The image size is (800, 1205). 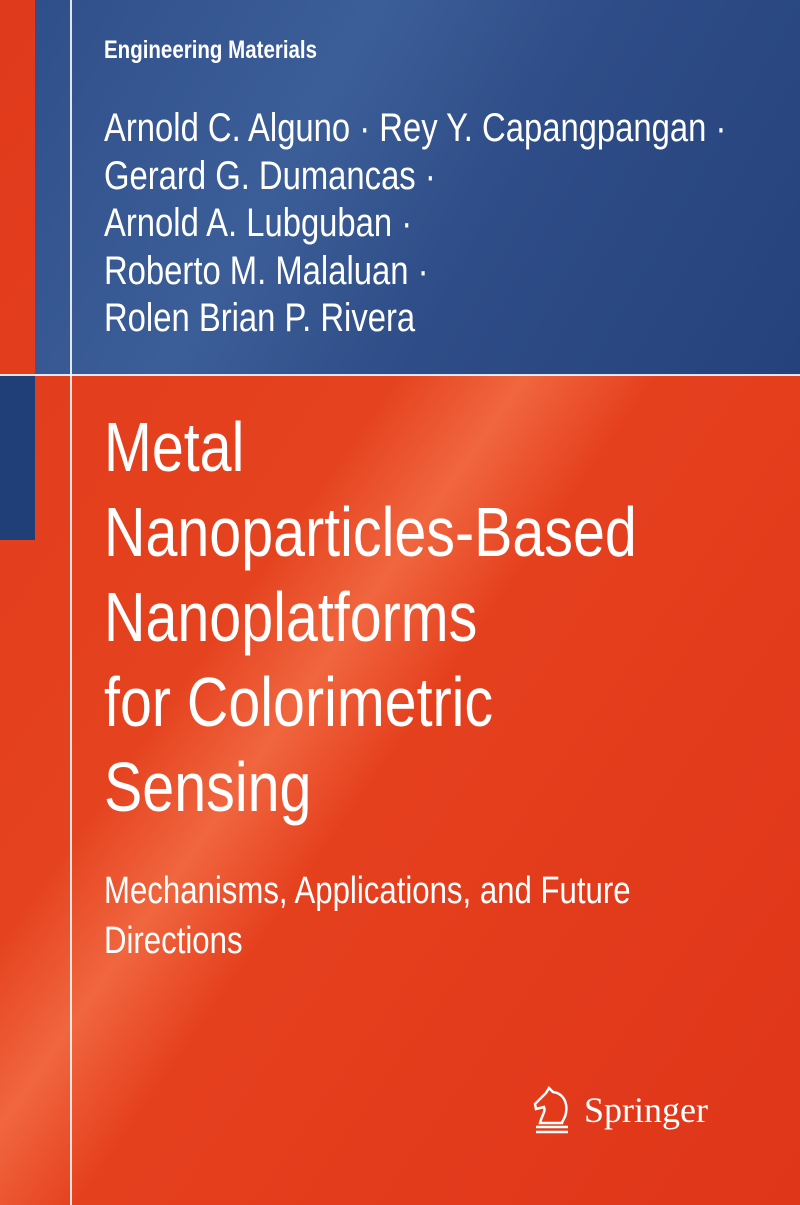 I want to click on title-line: Nanoparticles-Based, so click(x=370, y=532).